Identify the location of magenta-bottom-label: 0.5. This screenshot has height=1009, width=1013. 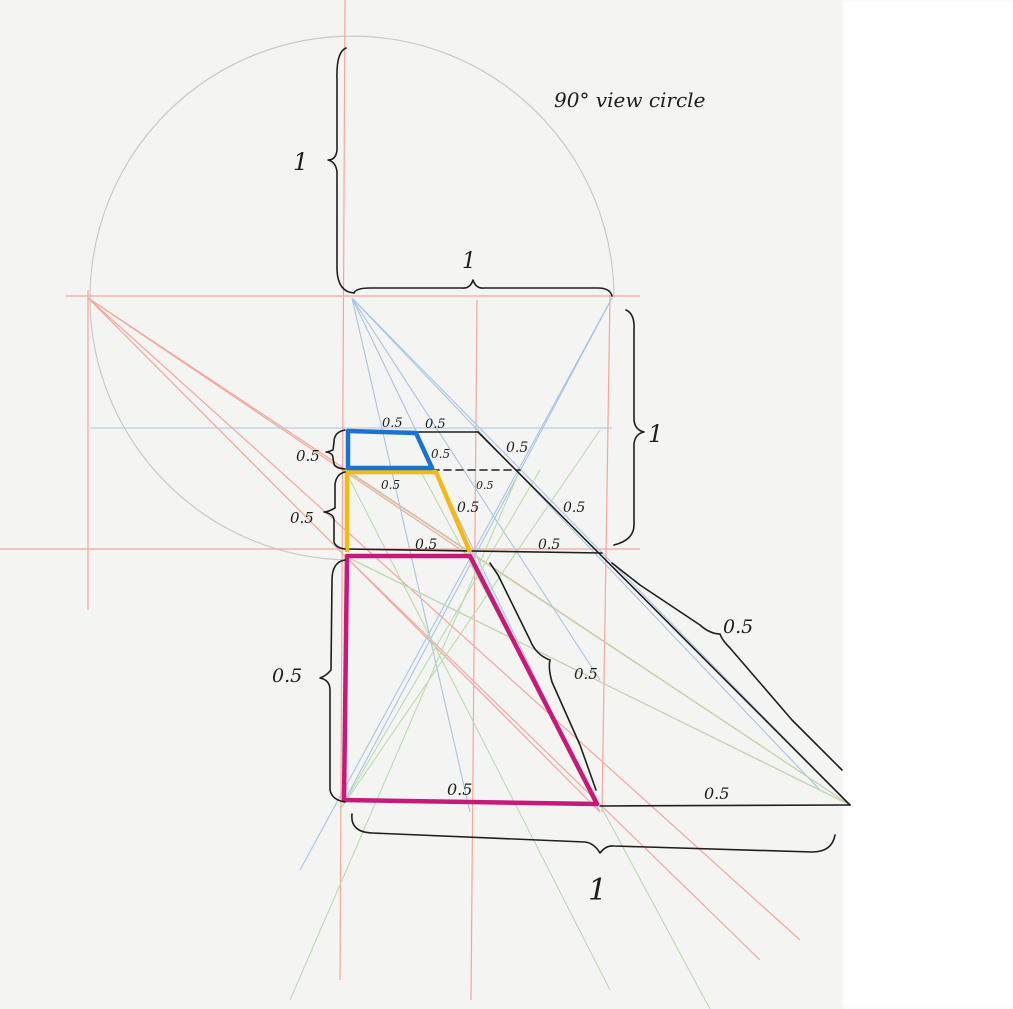
(459, 789).